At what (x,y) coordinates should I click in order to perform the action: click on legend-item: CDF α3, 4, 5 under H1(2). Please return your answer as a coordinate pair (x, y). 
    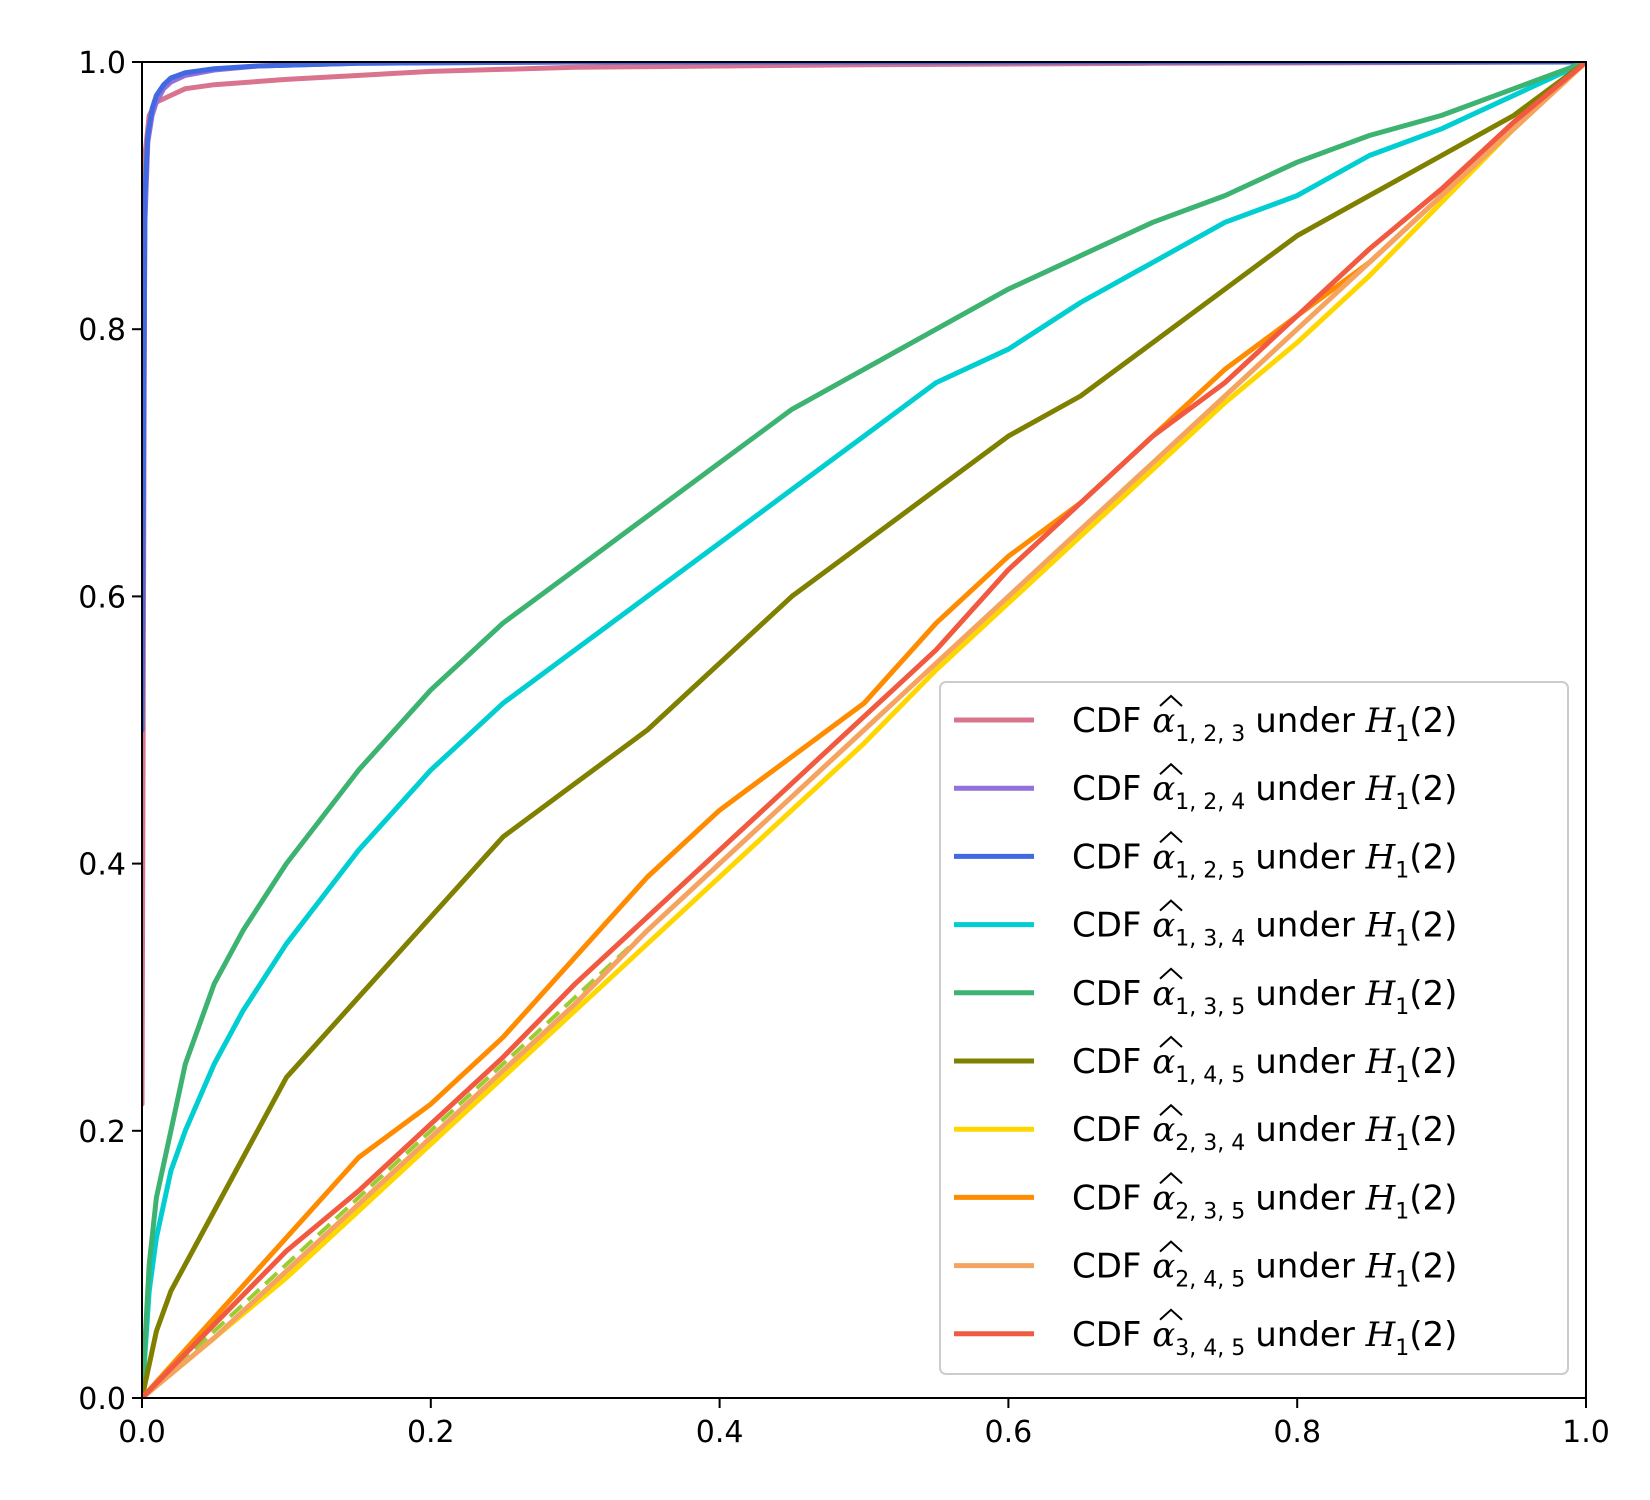
    Looking at the image, I should click on (1205, 1334).